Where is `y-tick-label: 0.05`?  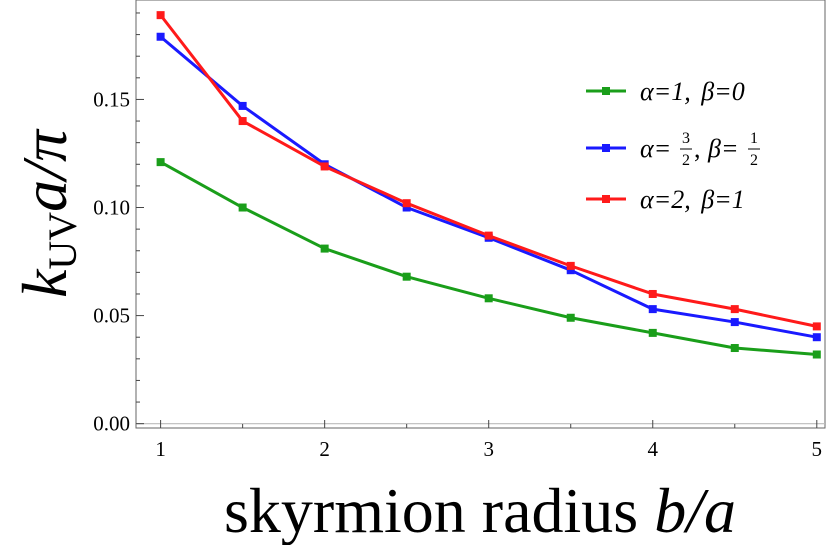
y-tick-label: 0.05 is located at coordinates (111, 316).